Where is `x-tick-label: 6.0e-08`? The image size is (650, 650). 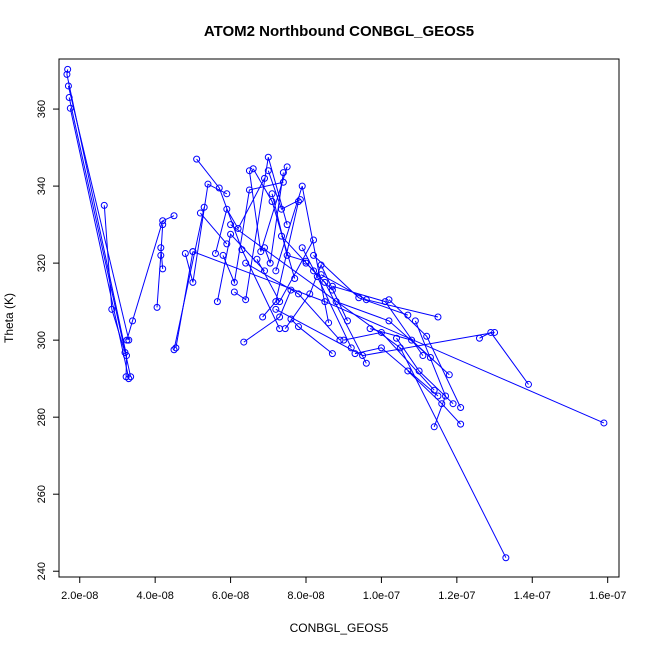 x-tick-label: 6.0e-08 is located at coordinates (230, 596).